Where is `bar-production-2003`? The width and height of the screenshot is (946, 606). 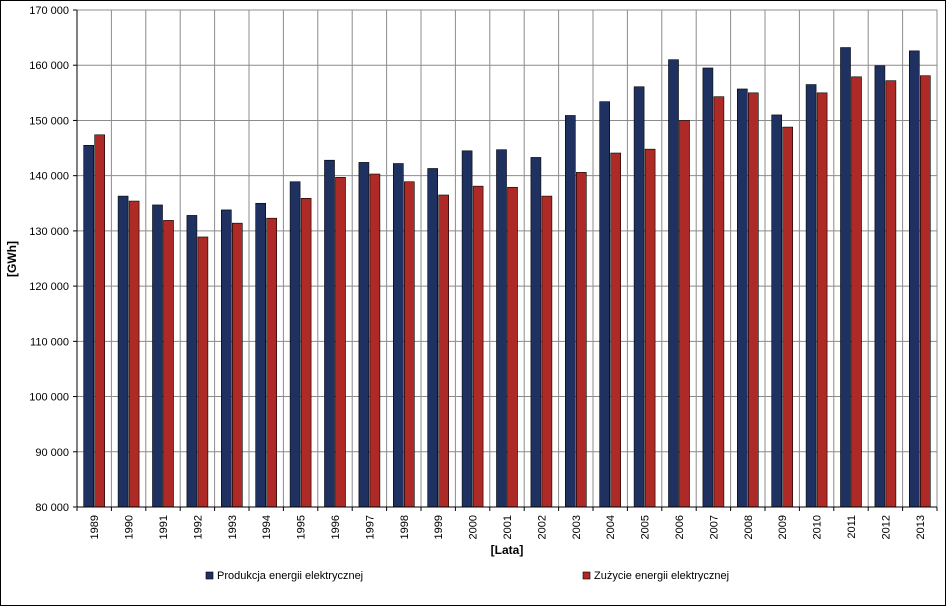 bar-production-2003 is located at coordinates (570, 311).